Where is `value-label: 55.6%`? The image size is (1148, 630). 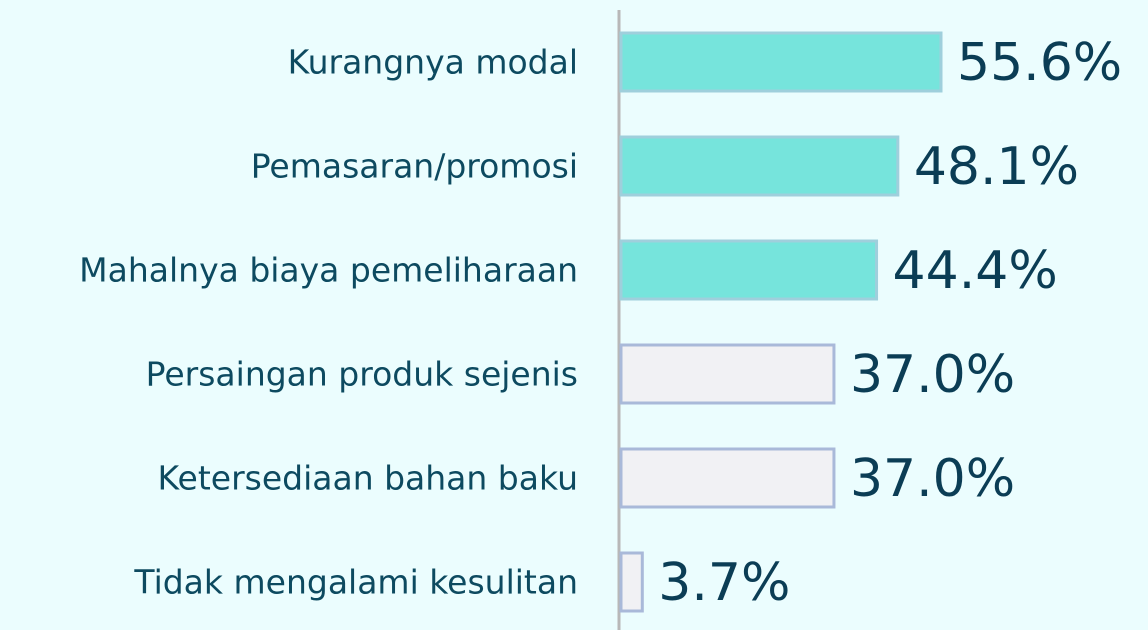
value-label: 55.6% is located at coordinates (1039, 63).